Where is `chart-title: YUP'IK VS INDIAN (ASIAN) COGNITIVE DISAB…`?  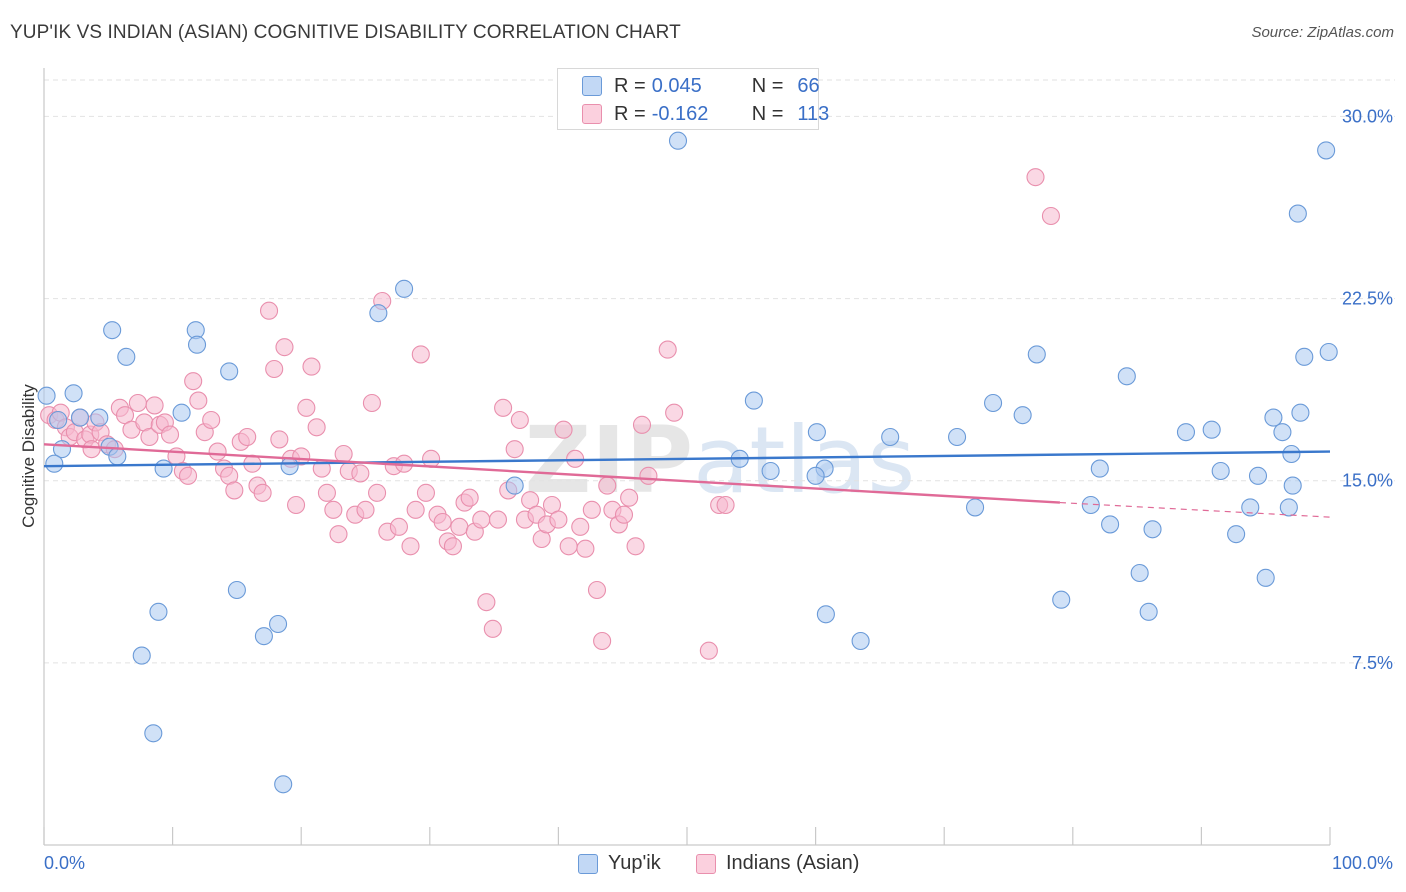 chart-title: YUP'IK VS INDIAN (ASIAN) COGNITIVE DISAB… is located at coordinates (345, 32).